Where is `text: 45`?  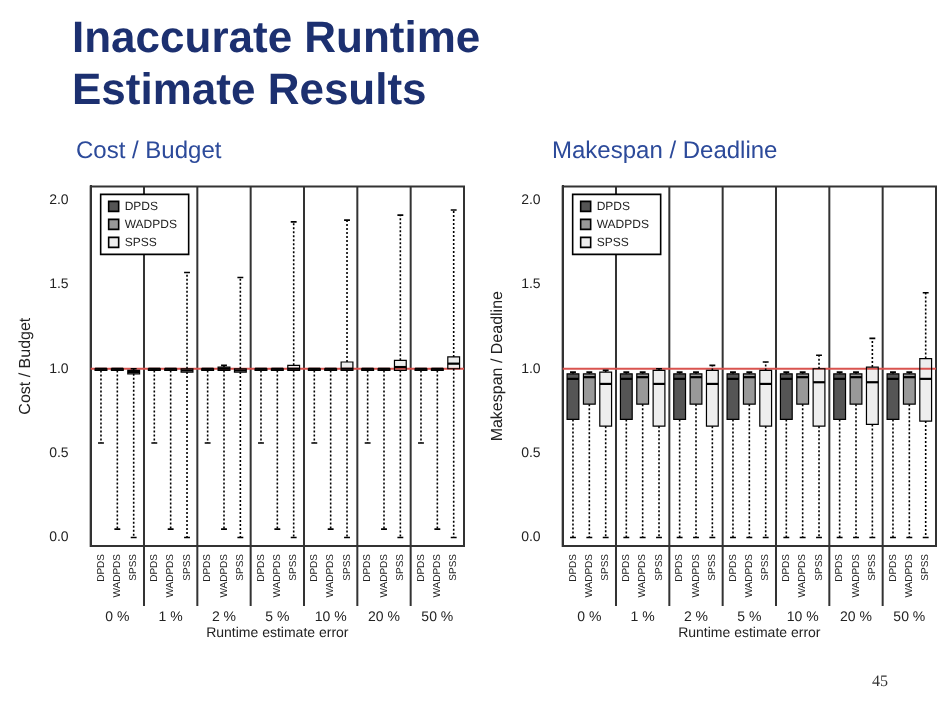
text: 45 is located at coordinates (880, 681).